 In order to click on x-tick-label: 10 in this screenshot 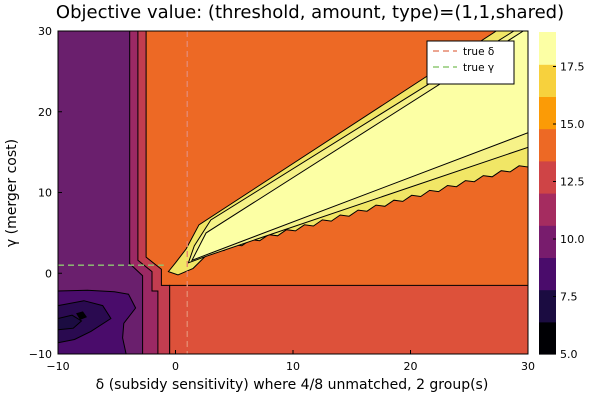, I will do `click(293, 366)`.